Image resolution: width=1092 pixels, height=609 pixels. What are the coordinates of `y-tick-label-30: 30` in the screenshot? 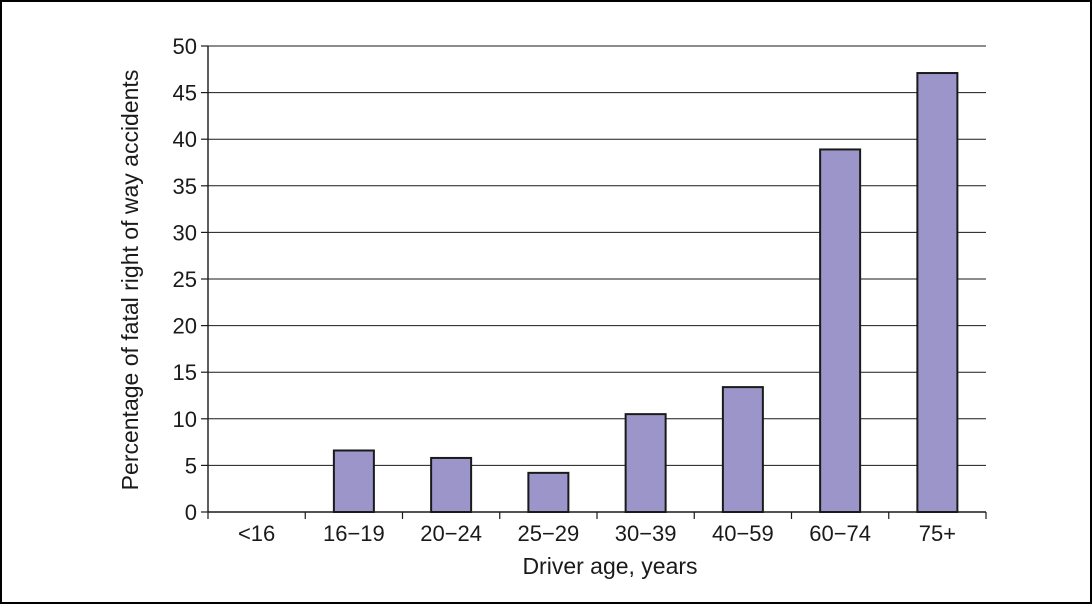 It's located at (185, 232).